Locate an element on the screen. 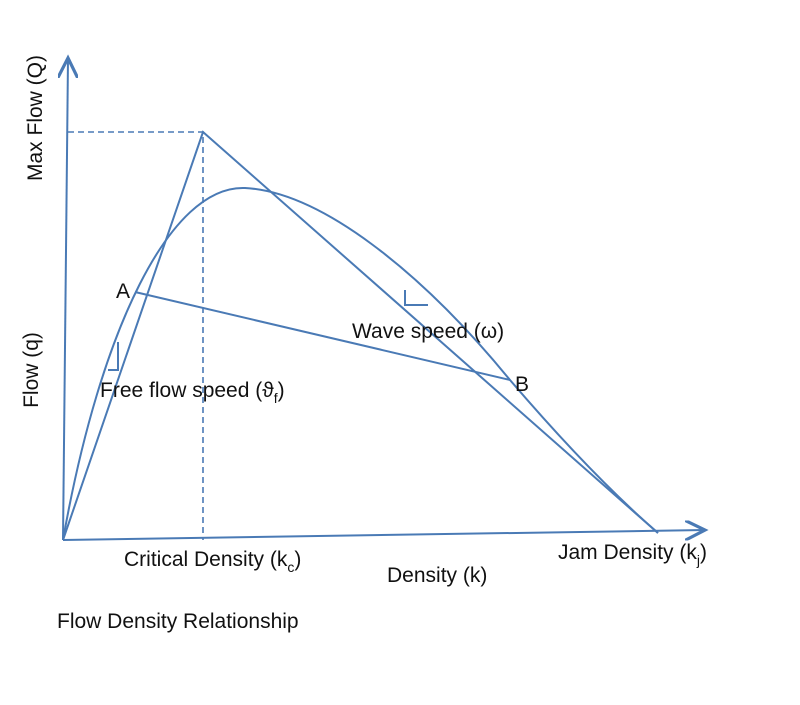 This screenshot has height=705, width=800. label-sub: j is located at coordinates (698, 560).